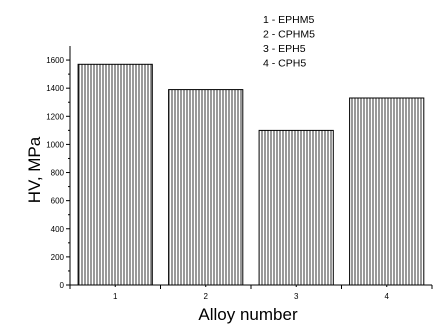 The width and height of the screenshot is (439, 327). I want to click on y-tick-label: 1400, so click(55, 88).